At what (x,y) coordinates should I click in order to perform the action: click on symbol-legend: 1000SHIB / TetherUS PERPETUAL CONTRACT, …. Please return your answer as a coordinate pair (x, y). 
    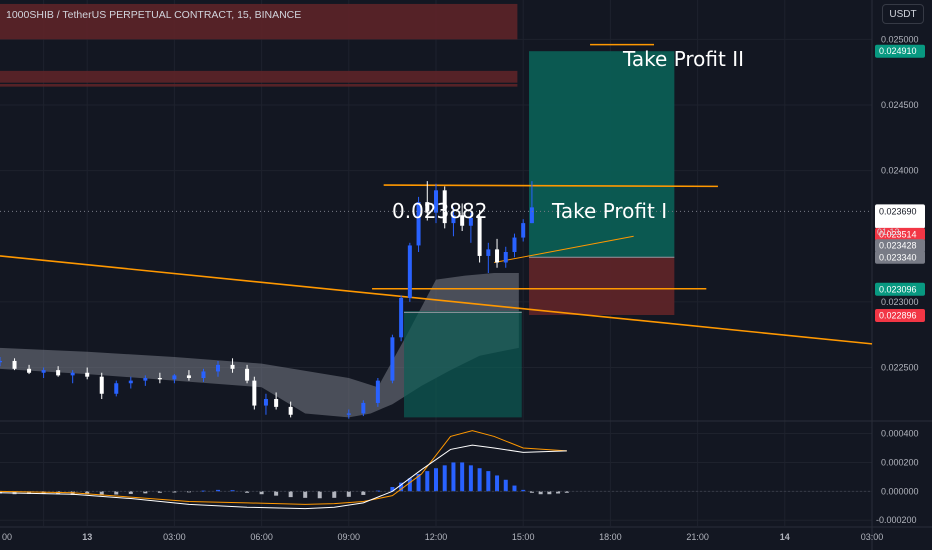
    Looking at the image, I should click on (154, 15).